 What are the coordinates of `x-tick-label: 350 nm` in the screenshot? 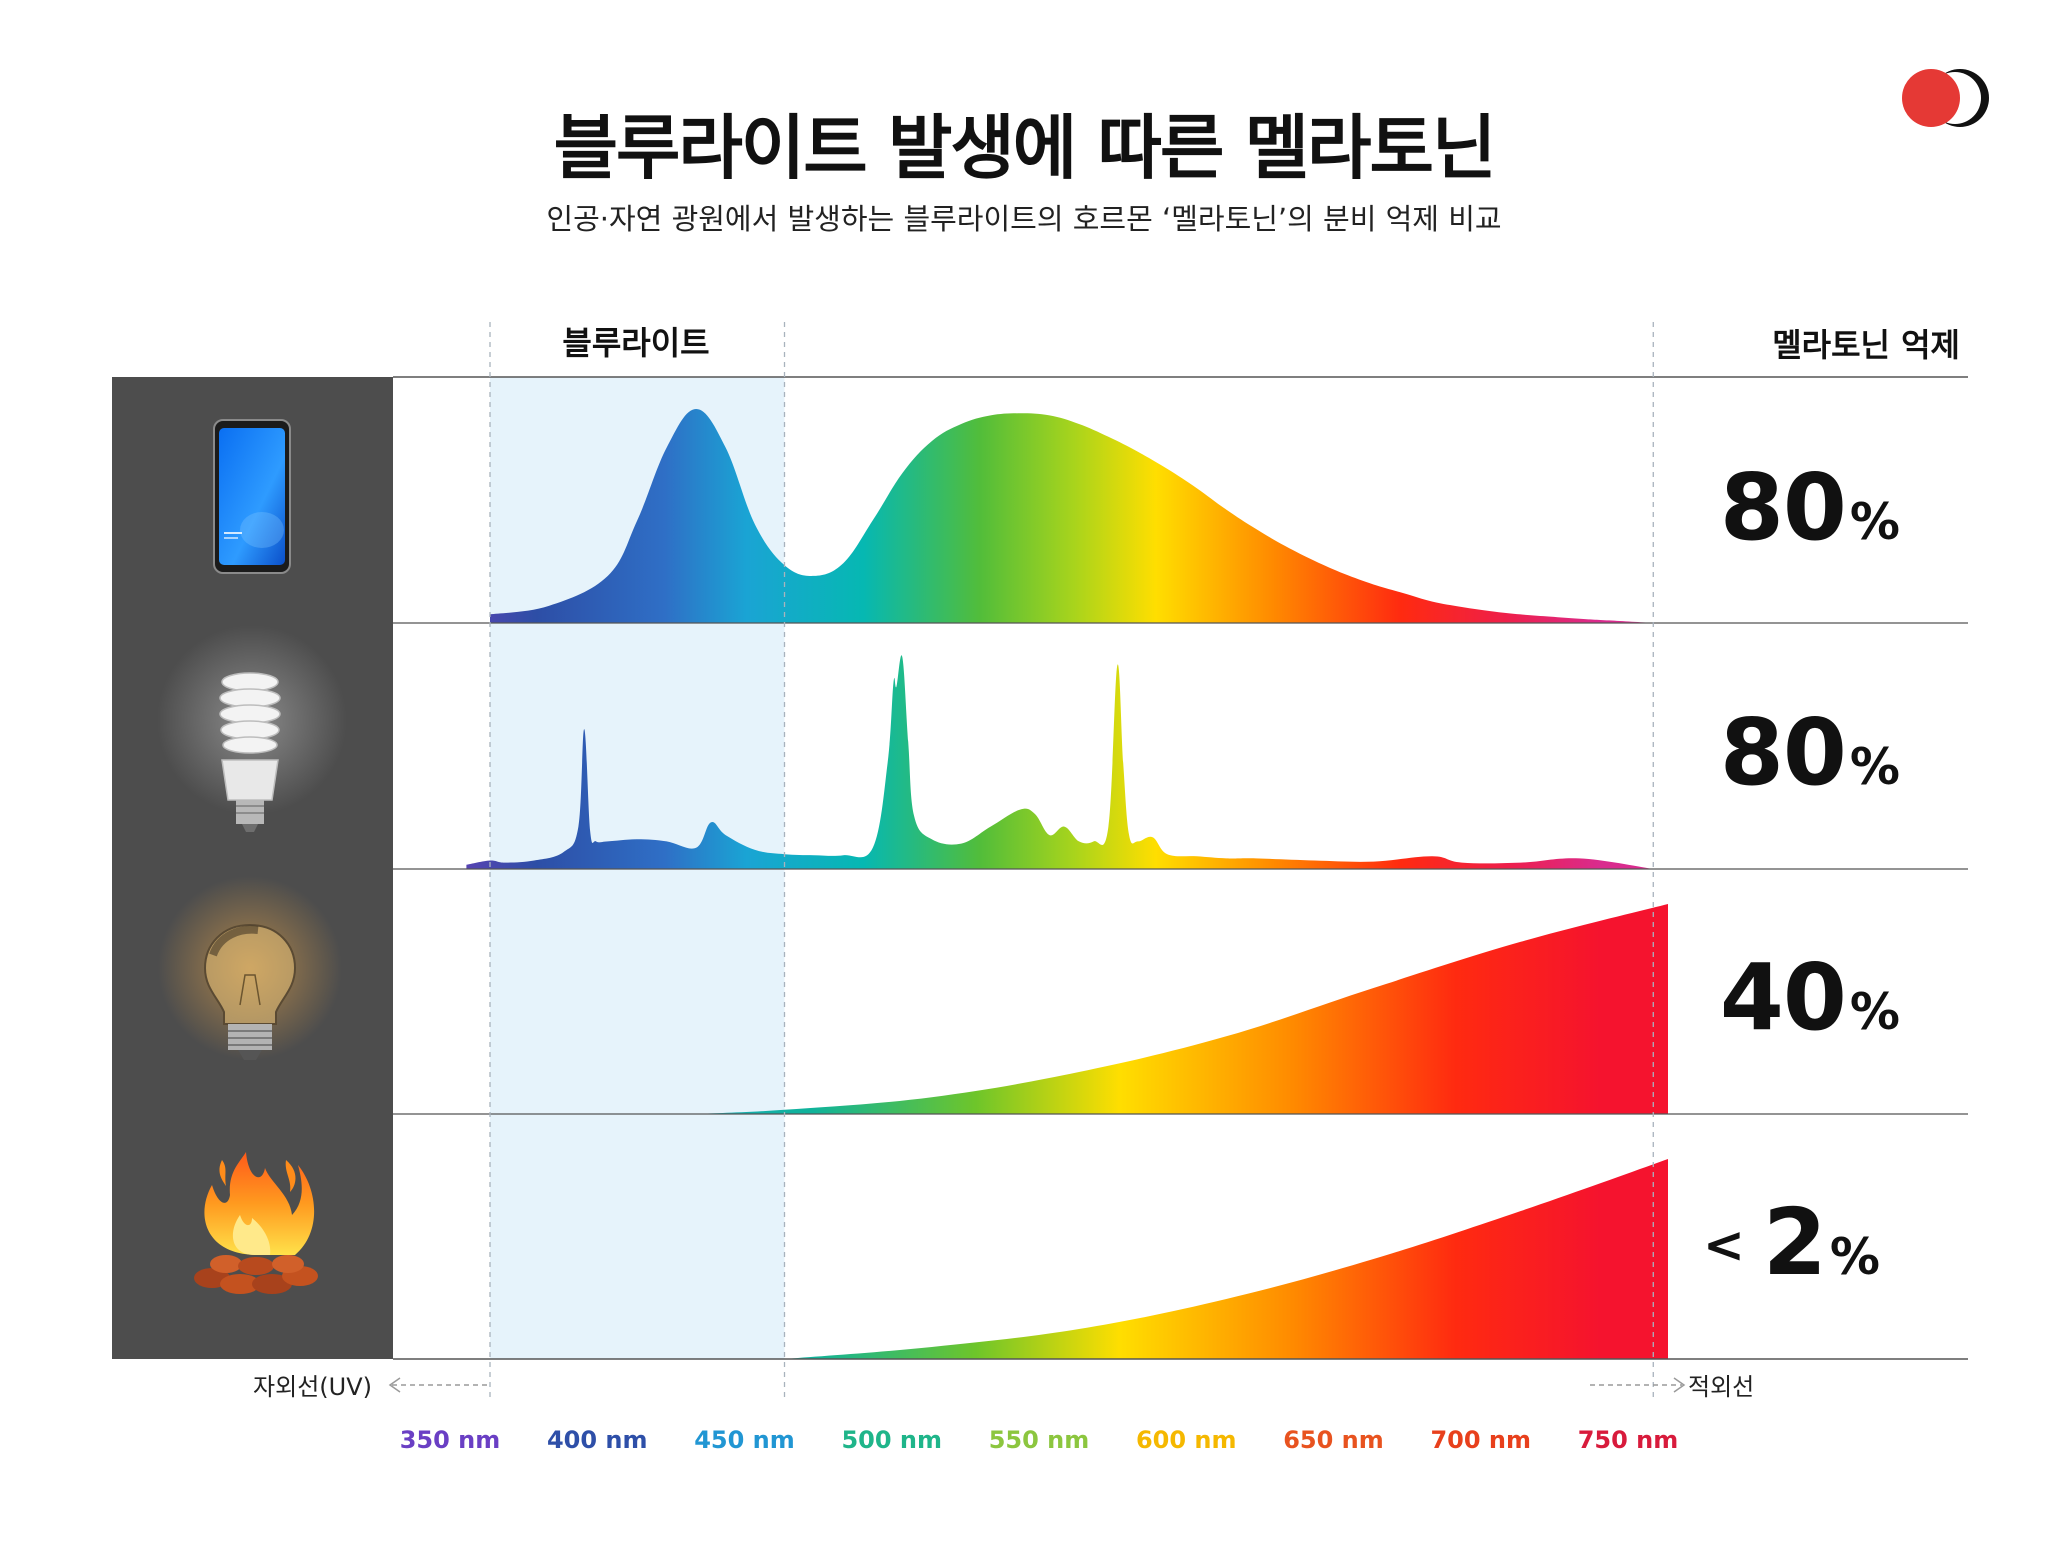 It's located at (450, 1440).